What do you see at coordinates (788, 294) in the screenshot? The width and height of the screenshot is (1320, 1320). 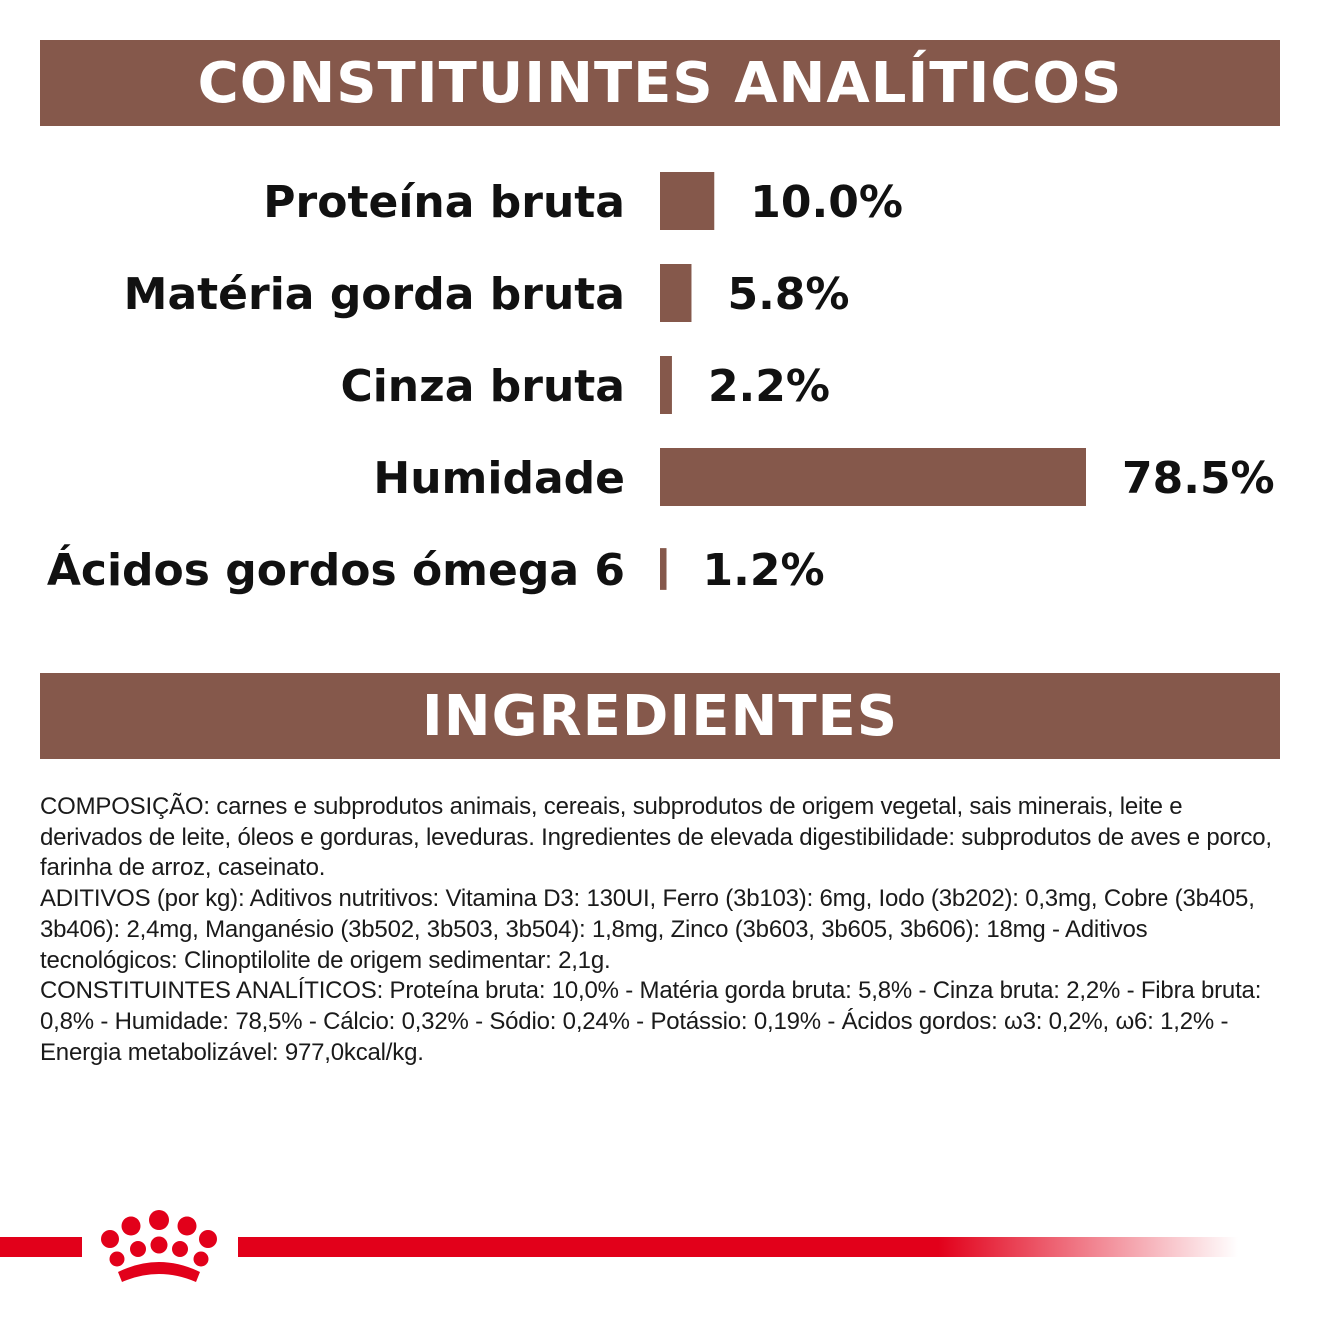 I see `bar-value-label: 5.8%` at bounding box center [788, 294].